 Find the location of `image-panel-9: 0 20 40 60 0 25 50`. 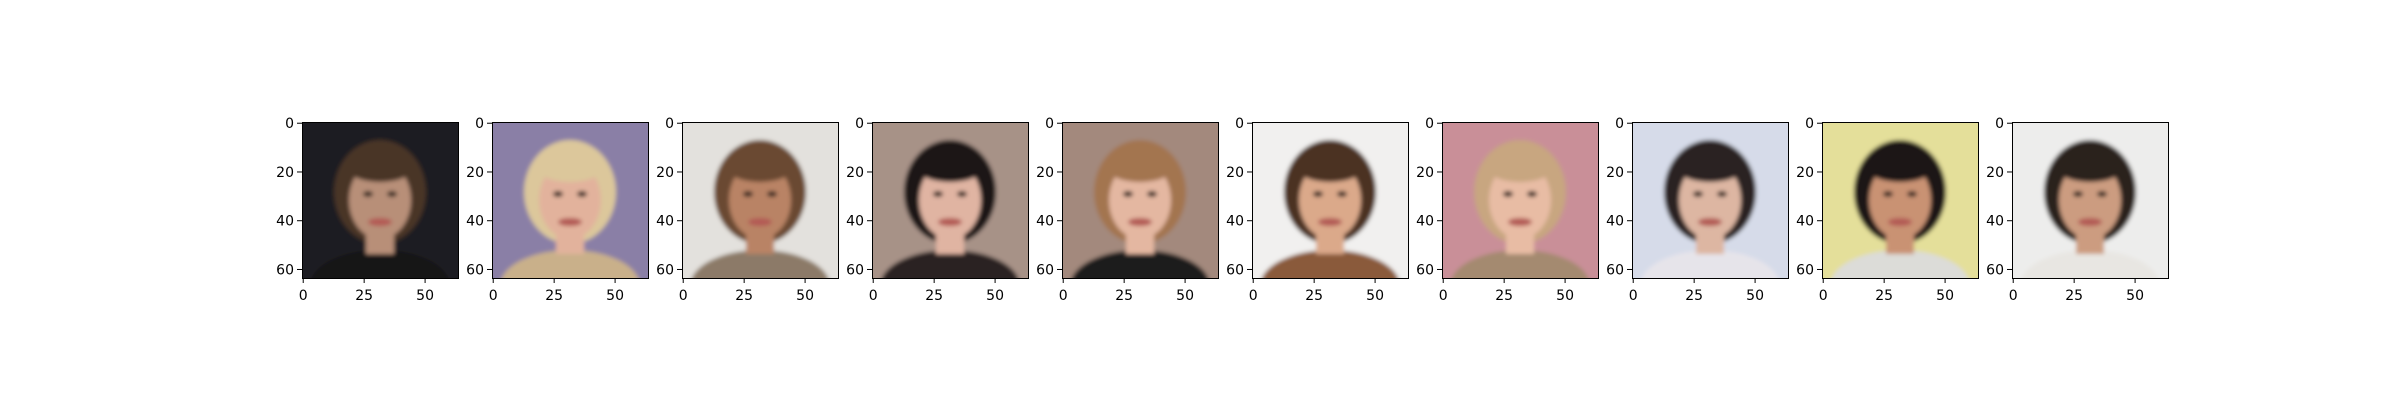

image-panel-9: 0 20 40 60 0 25 50 is located at coordinates (1887, 210).